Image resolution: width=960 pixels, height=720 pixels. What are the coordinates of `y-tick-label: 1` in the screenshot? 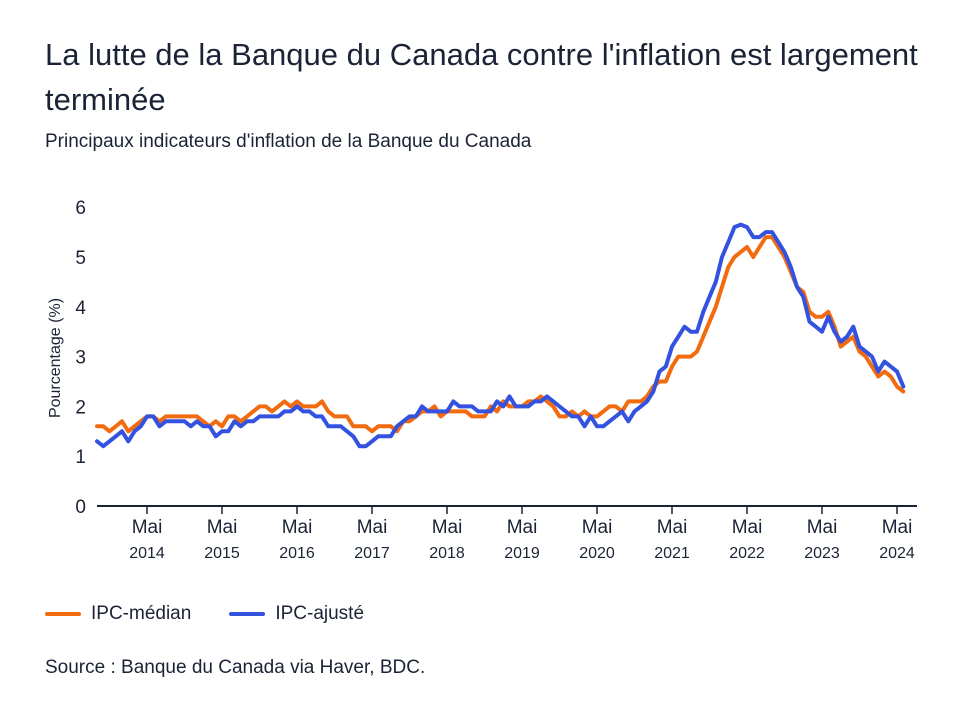 It's located at (80, 457).